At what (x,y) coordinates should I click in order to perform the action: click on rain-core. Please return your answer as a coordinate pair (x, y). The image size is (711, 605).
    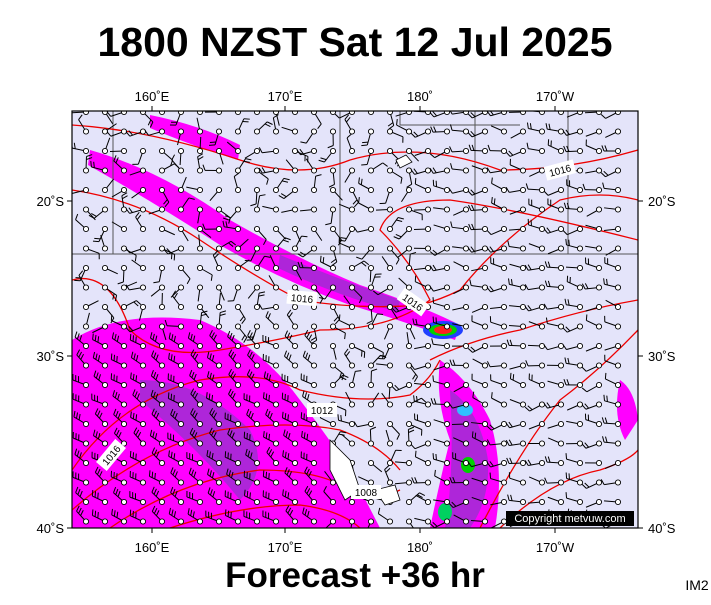
    Looking at the image, I should click on (445, 512).